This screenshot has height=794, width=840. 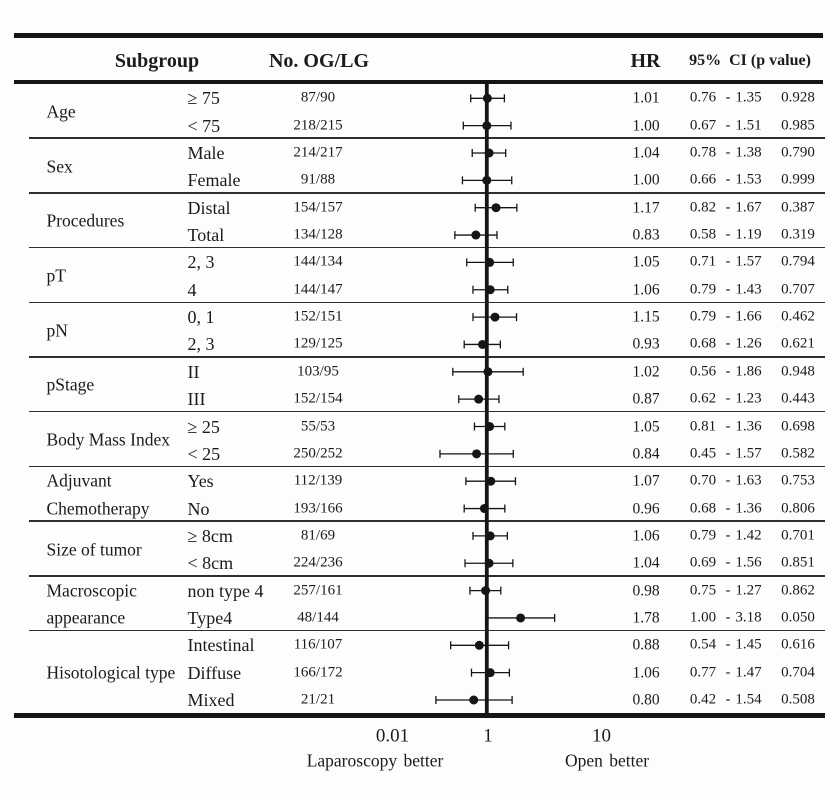 What do you see at coordinates (798, 398) in the screenshot?
I see `p-value-cell: 0.443` at bounding box center [798, 398].